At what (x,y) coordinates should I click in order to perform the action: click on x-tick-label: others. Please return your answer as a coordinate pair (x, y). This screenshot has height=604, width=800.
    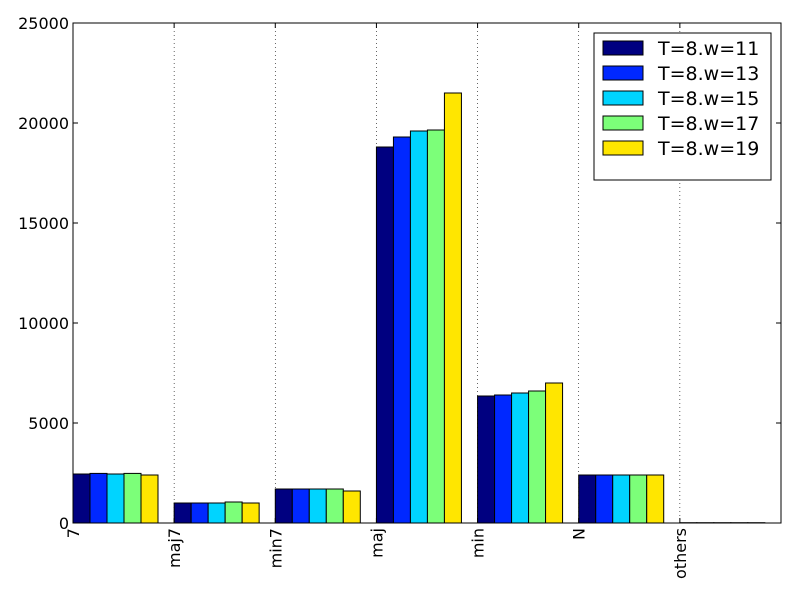
    Looking at the image, I should click on (680, 553).